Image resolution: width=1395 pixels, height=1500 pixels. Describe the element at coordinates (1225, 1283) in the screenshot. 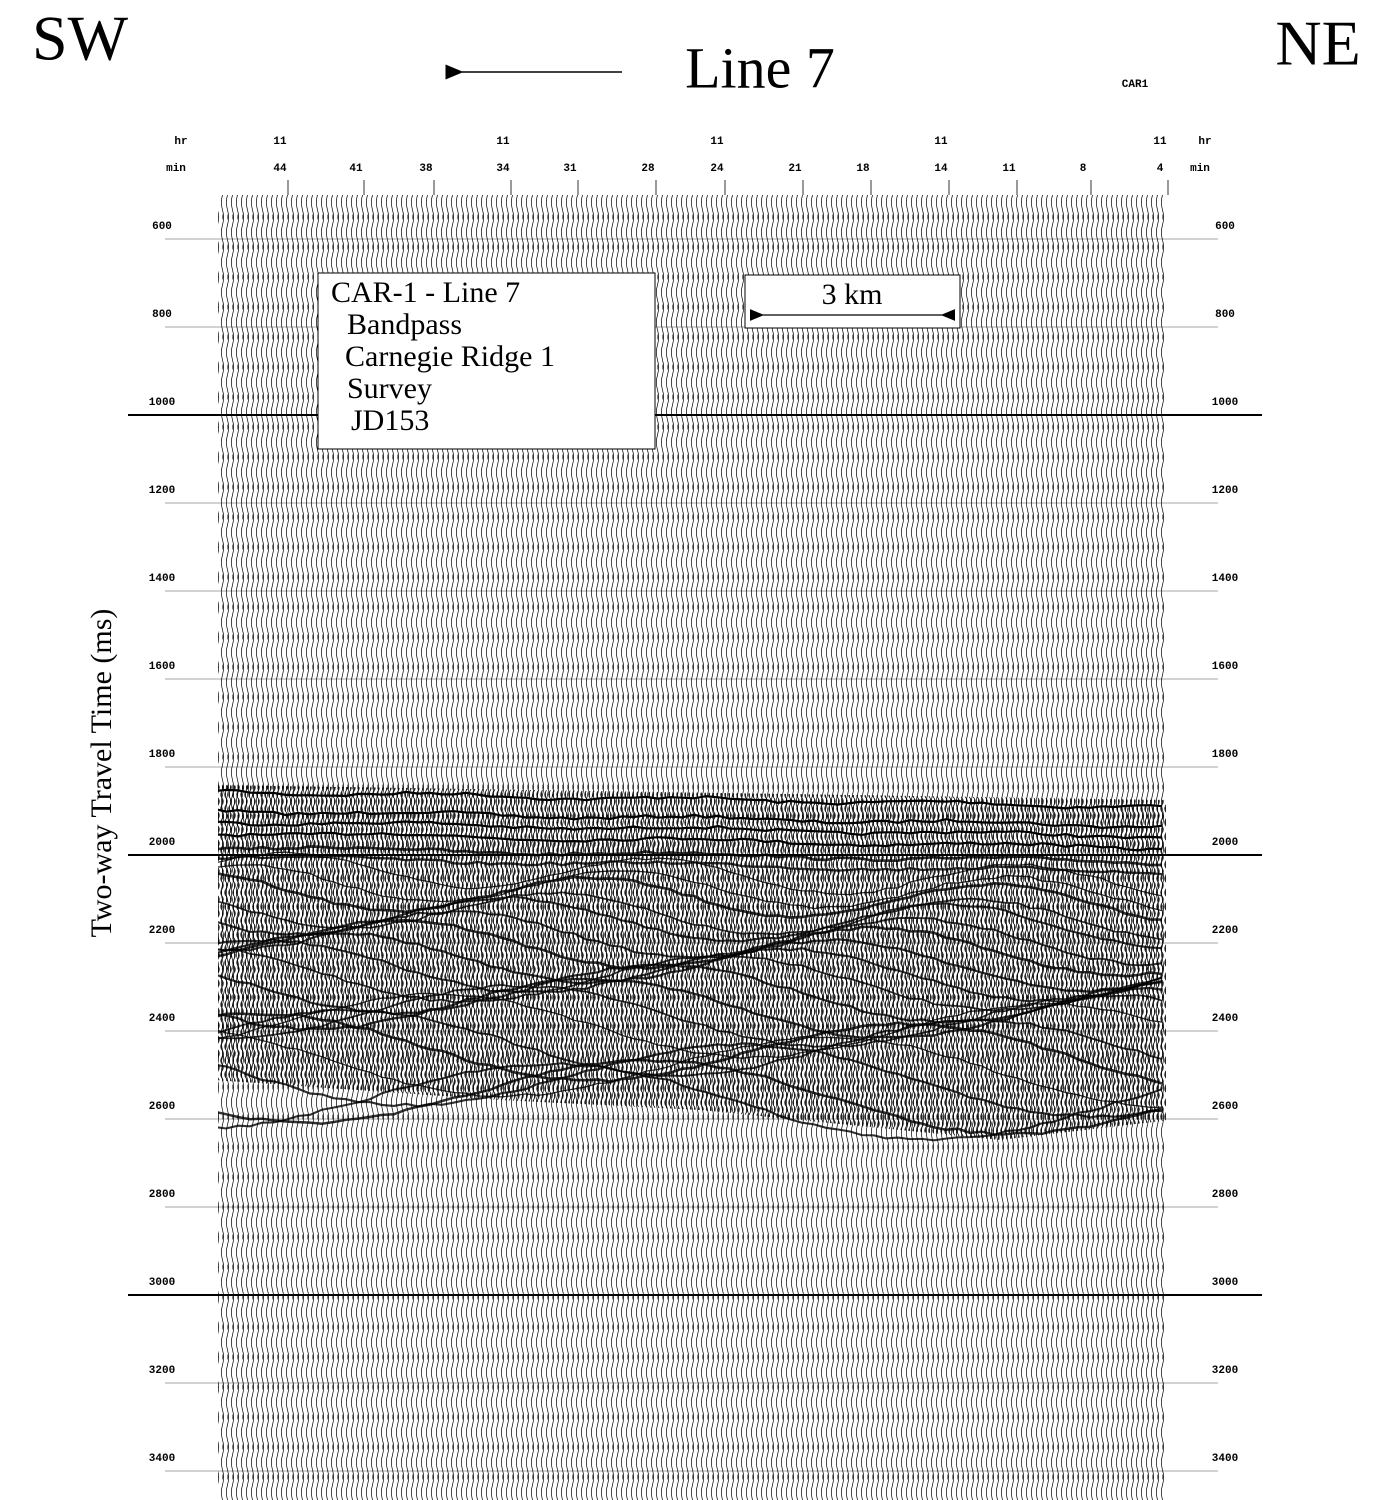

I see `tick-label-right: 3000` at that location.